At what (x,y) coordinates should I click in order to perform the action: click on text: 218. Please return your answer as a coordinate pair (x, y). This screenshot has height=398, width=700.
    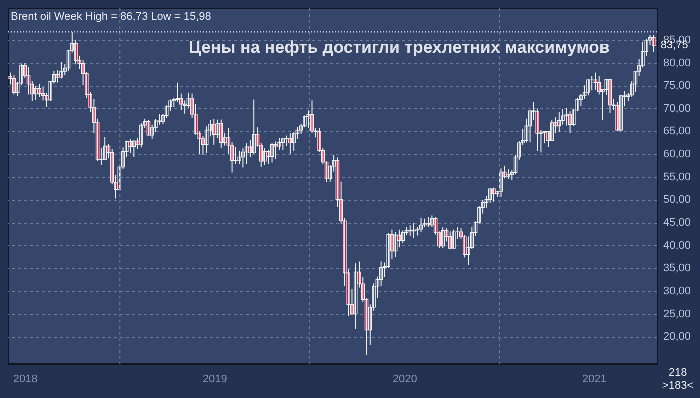
    Looking at the image, I should click on (678, 373).